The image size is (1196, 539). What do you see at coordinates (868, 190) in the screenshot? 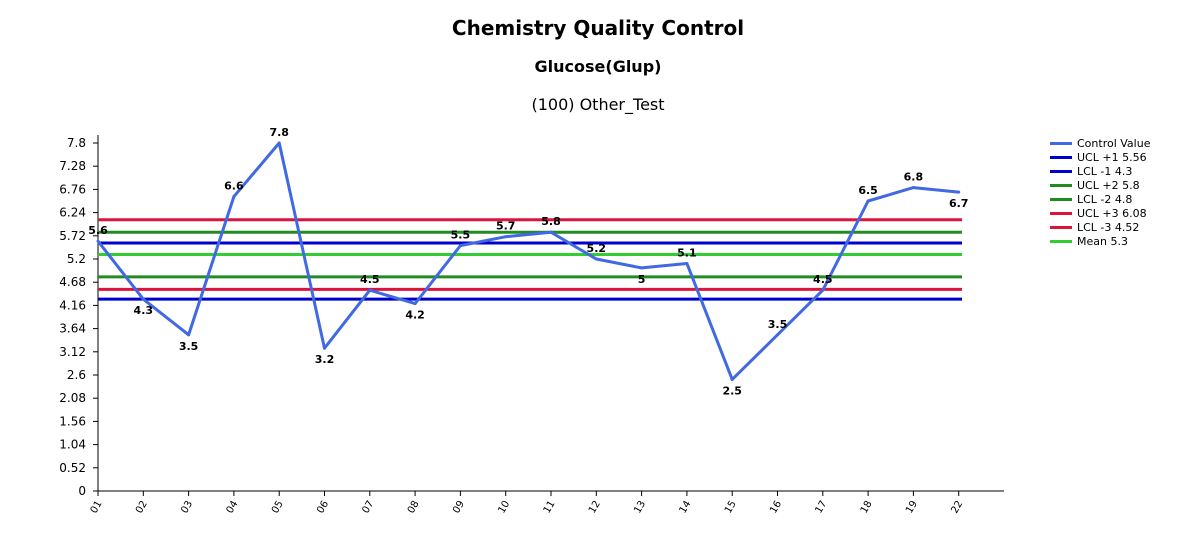
I see `data-label: 6.5` at bounding box center [868, 190].